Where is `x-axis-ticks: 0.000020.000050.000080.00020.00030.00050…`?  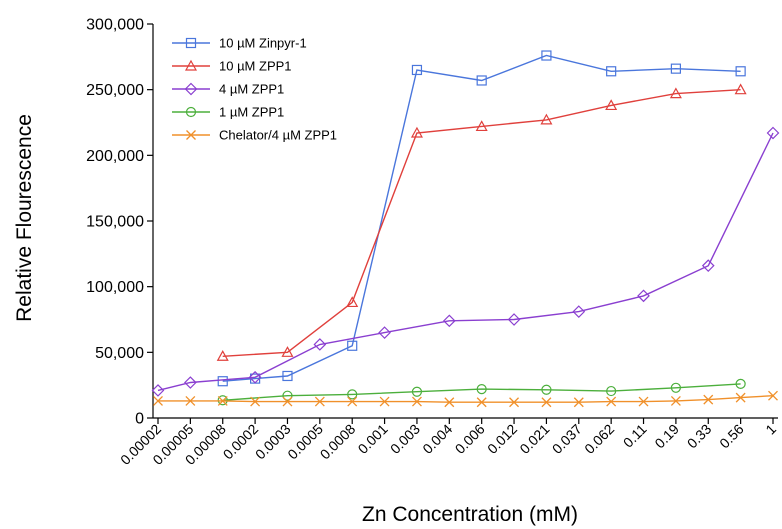
x-axis-ticks: 0.000020.000050.000080.00020.00030.00050… is located at coordinates (448, 443).